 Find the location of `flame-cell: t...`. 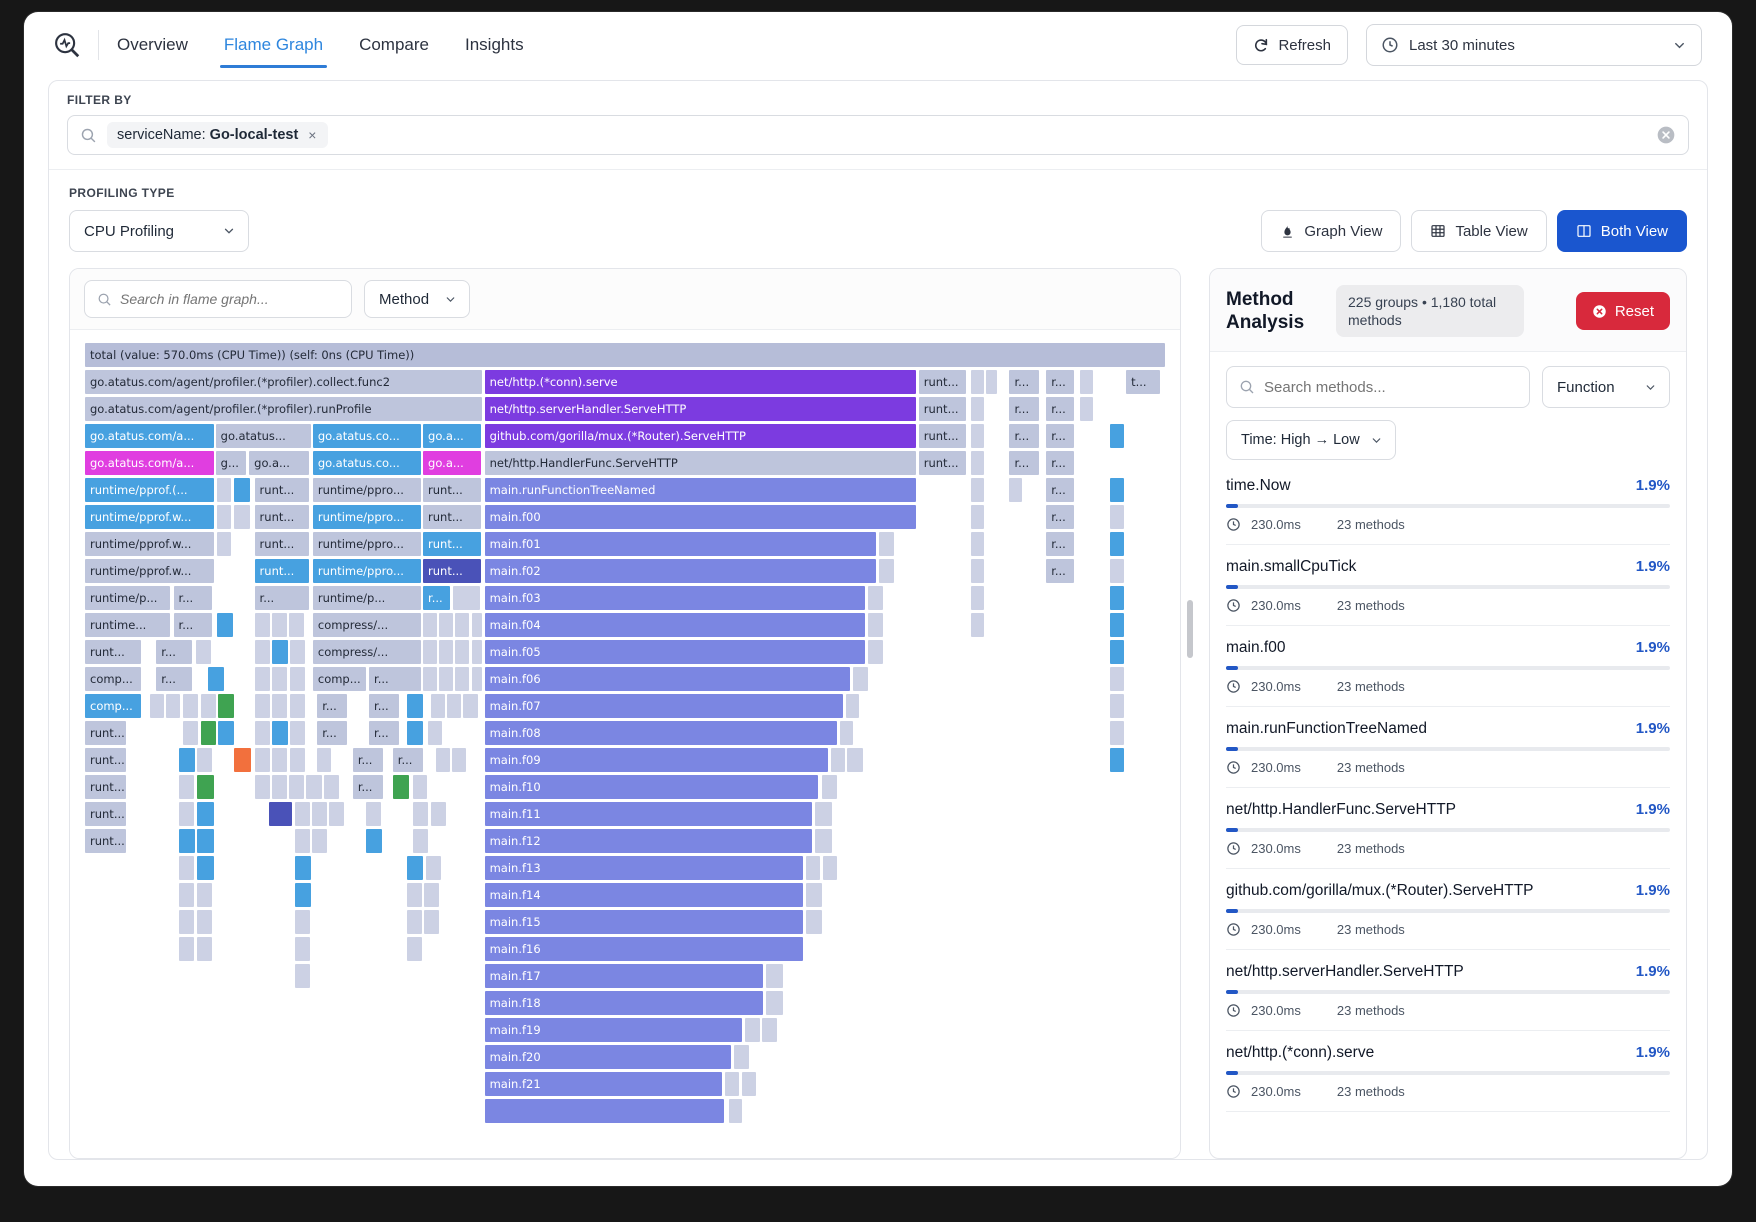

flame-cell: t... is located at coordinates (1143, 382).